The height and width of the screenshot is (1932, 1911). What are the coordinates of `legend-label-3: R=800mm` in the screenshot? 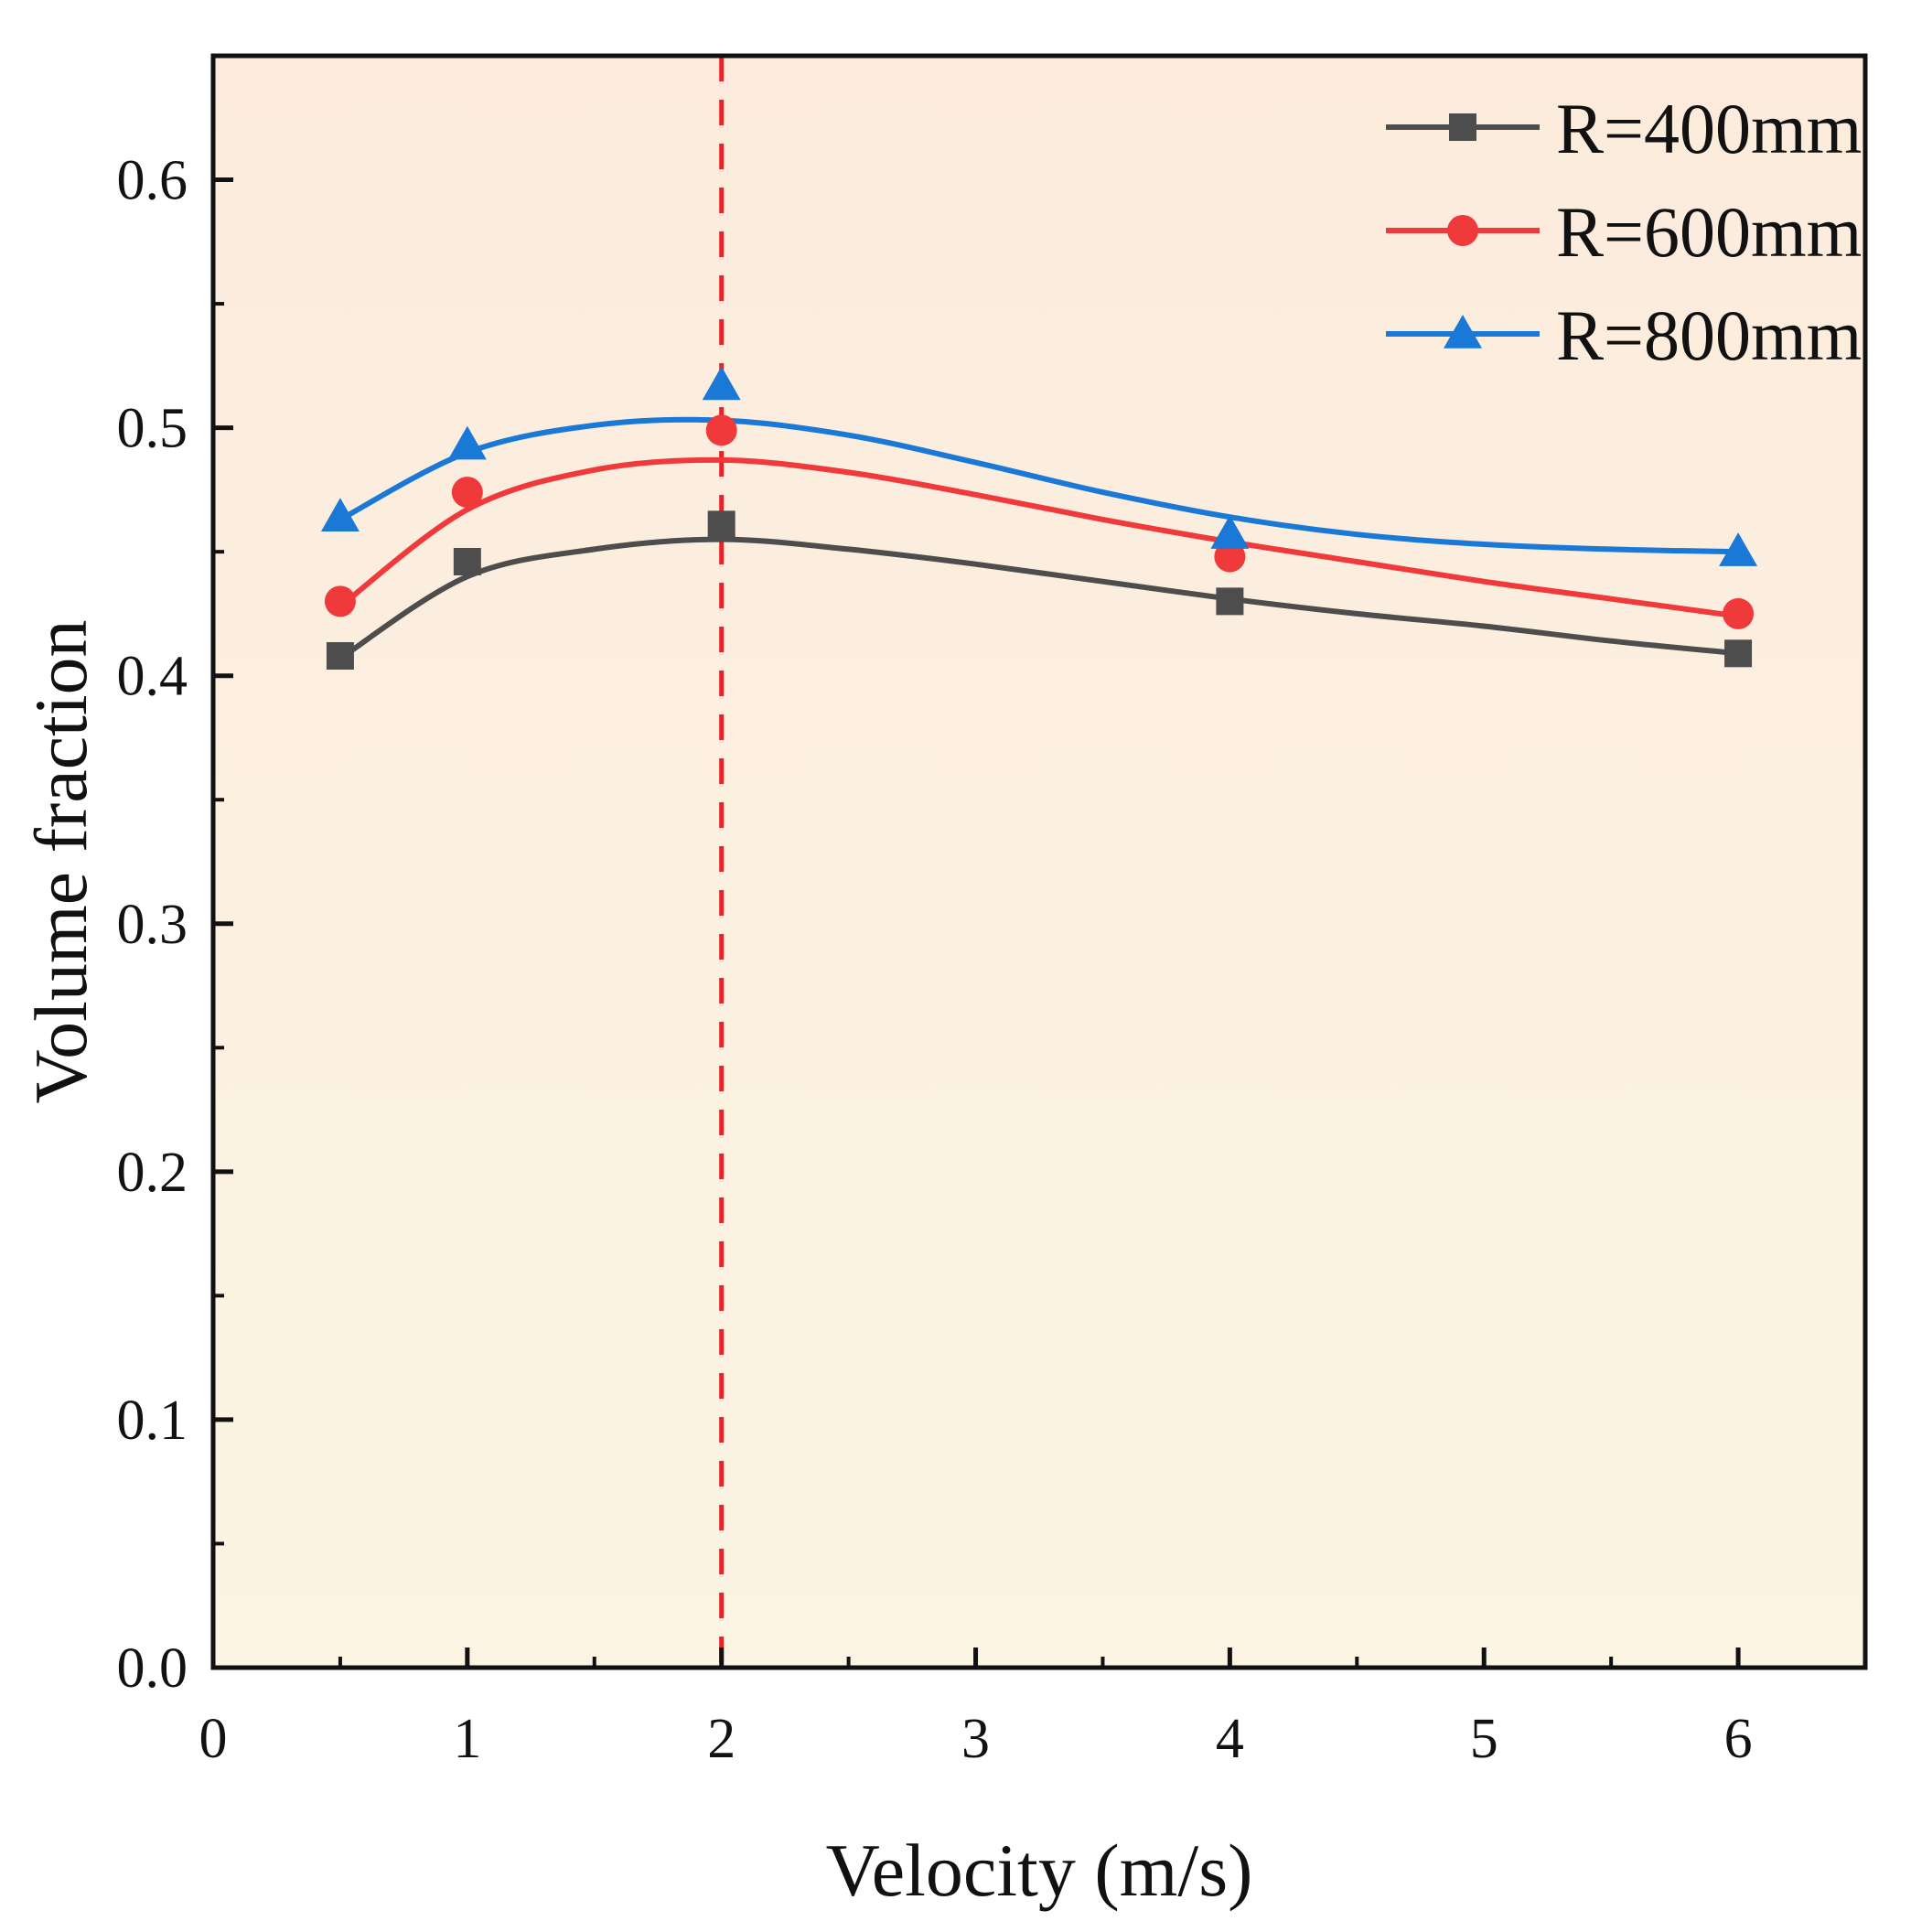 It's located at (1709, 335).